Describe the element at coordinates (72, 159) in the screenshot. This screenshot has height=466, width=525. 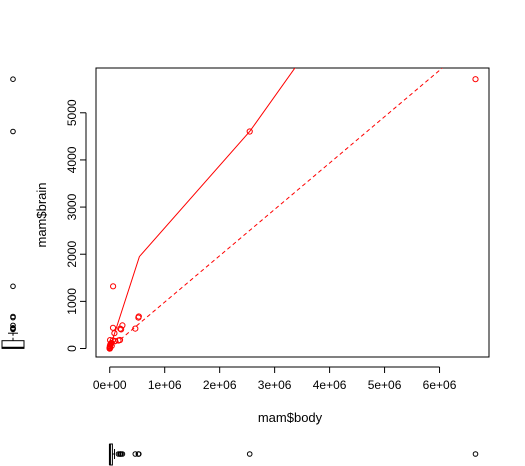
I see `y-tick-label: 4000` at that location.